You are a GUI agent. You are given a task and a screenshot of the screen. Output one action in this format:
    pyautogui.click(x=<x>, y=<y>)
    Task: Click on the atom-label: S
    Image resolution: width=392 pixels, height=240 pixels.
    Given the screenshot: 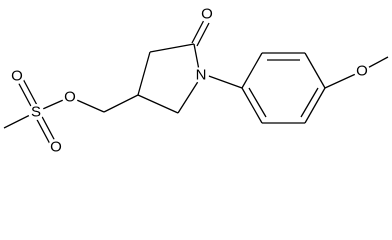 What is the action you would take?
    pyautogui.click(x=36, y=112)
    